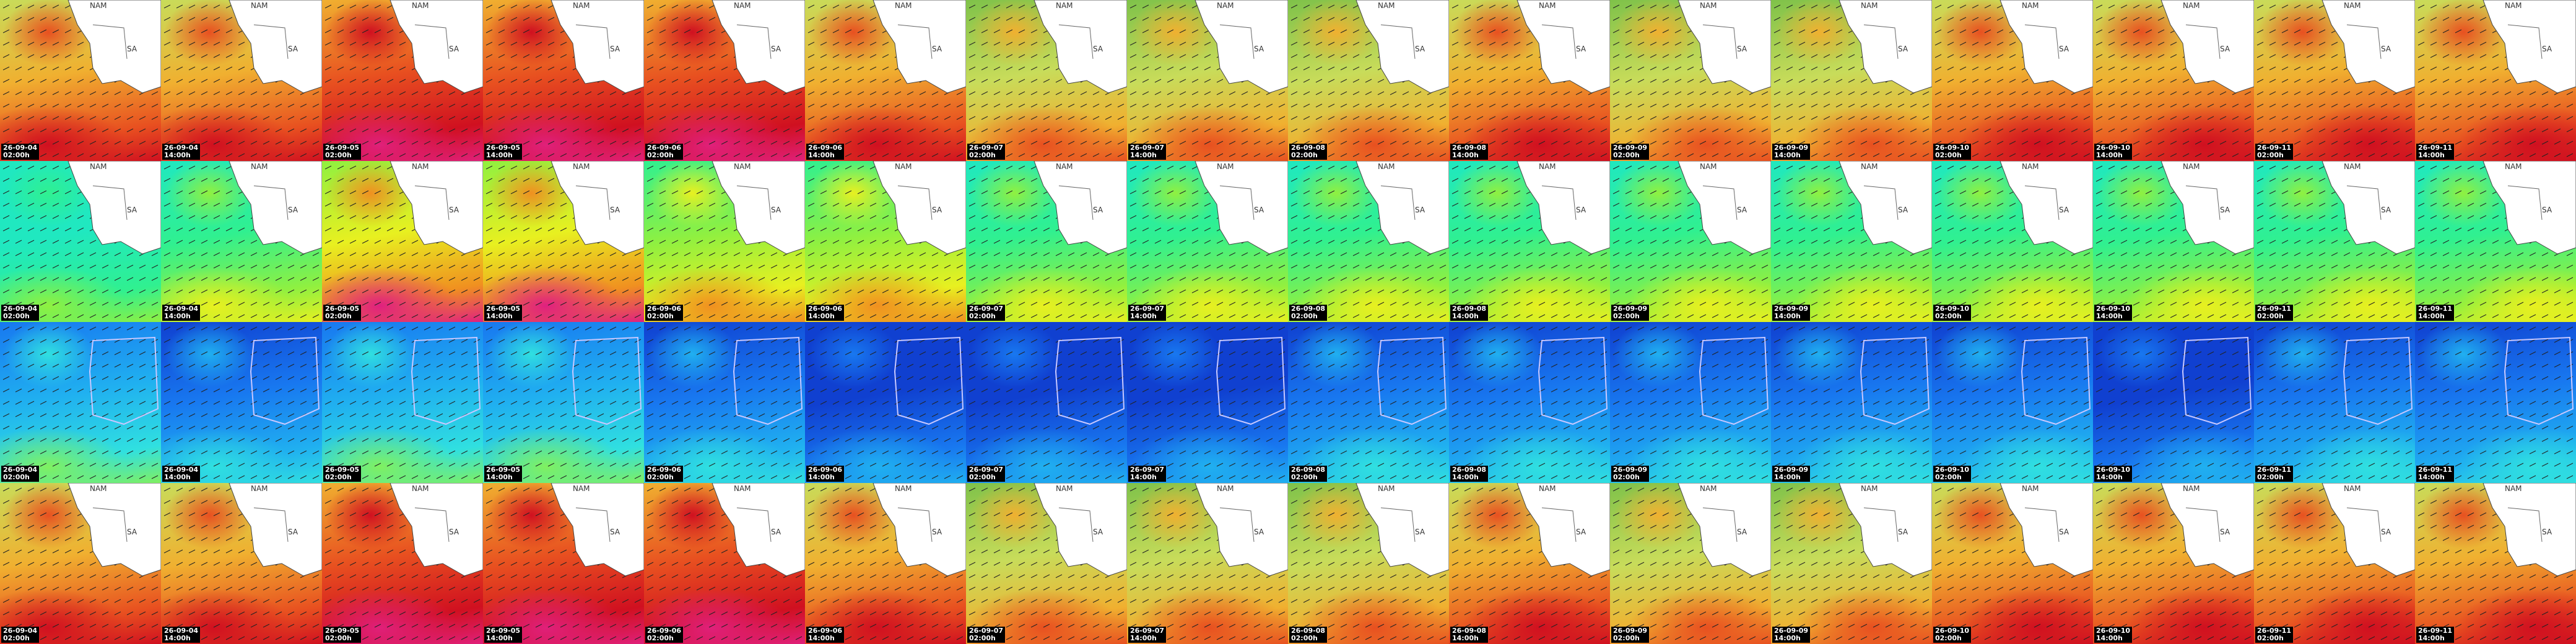 The width and height of the screenshot is (2576, 644). I want to click on timestamp: 26-09-09 14:00h, so click(1791, 152).